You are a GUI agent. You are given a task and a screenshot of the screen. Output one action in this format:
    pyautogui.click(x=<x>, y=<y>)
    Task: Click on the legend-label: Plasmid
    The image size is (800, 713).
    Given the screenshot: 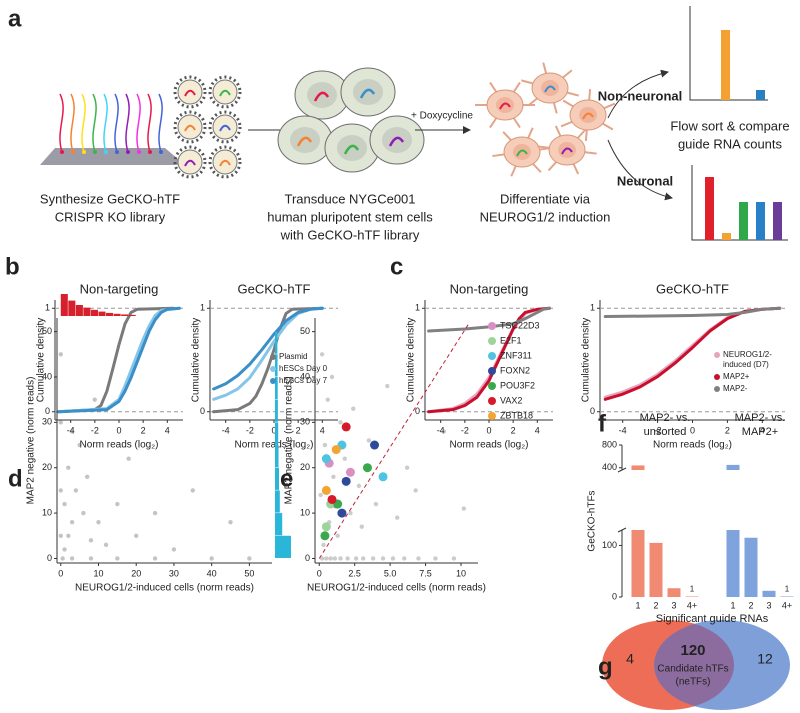 What is the action you would take?
    pyautogui.click(x=293, y=356)
    